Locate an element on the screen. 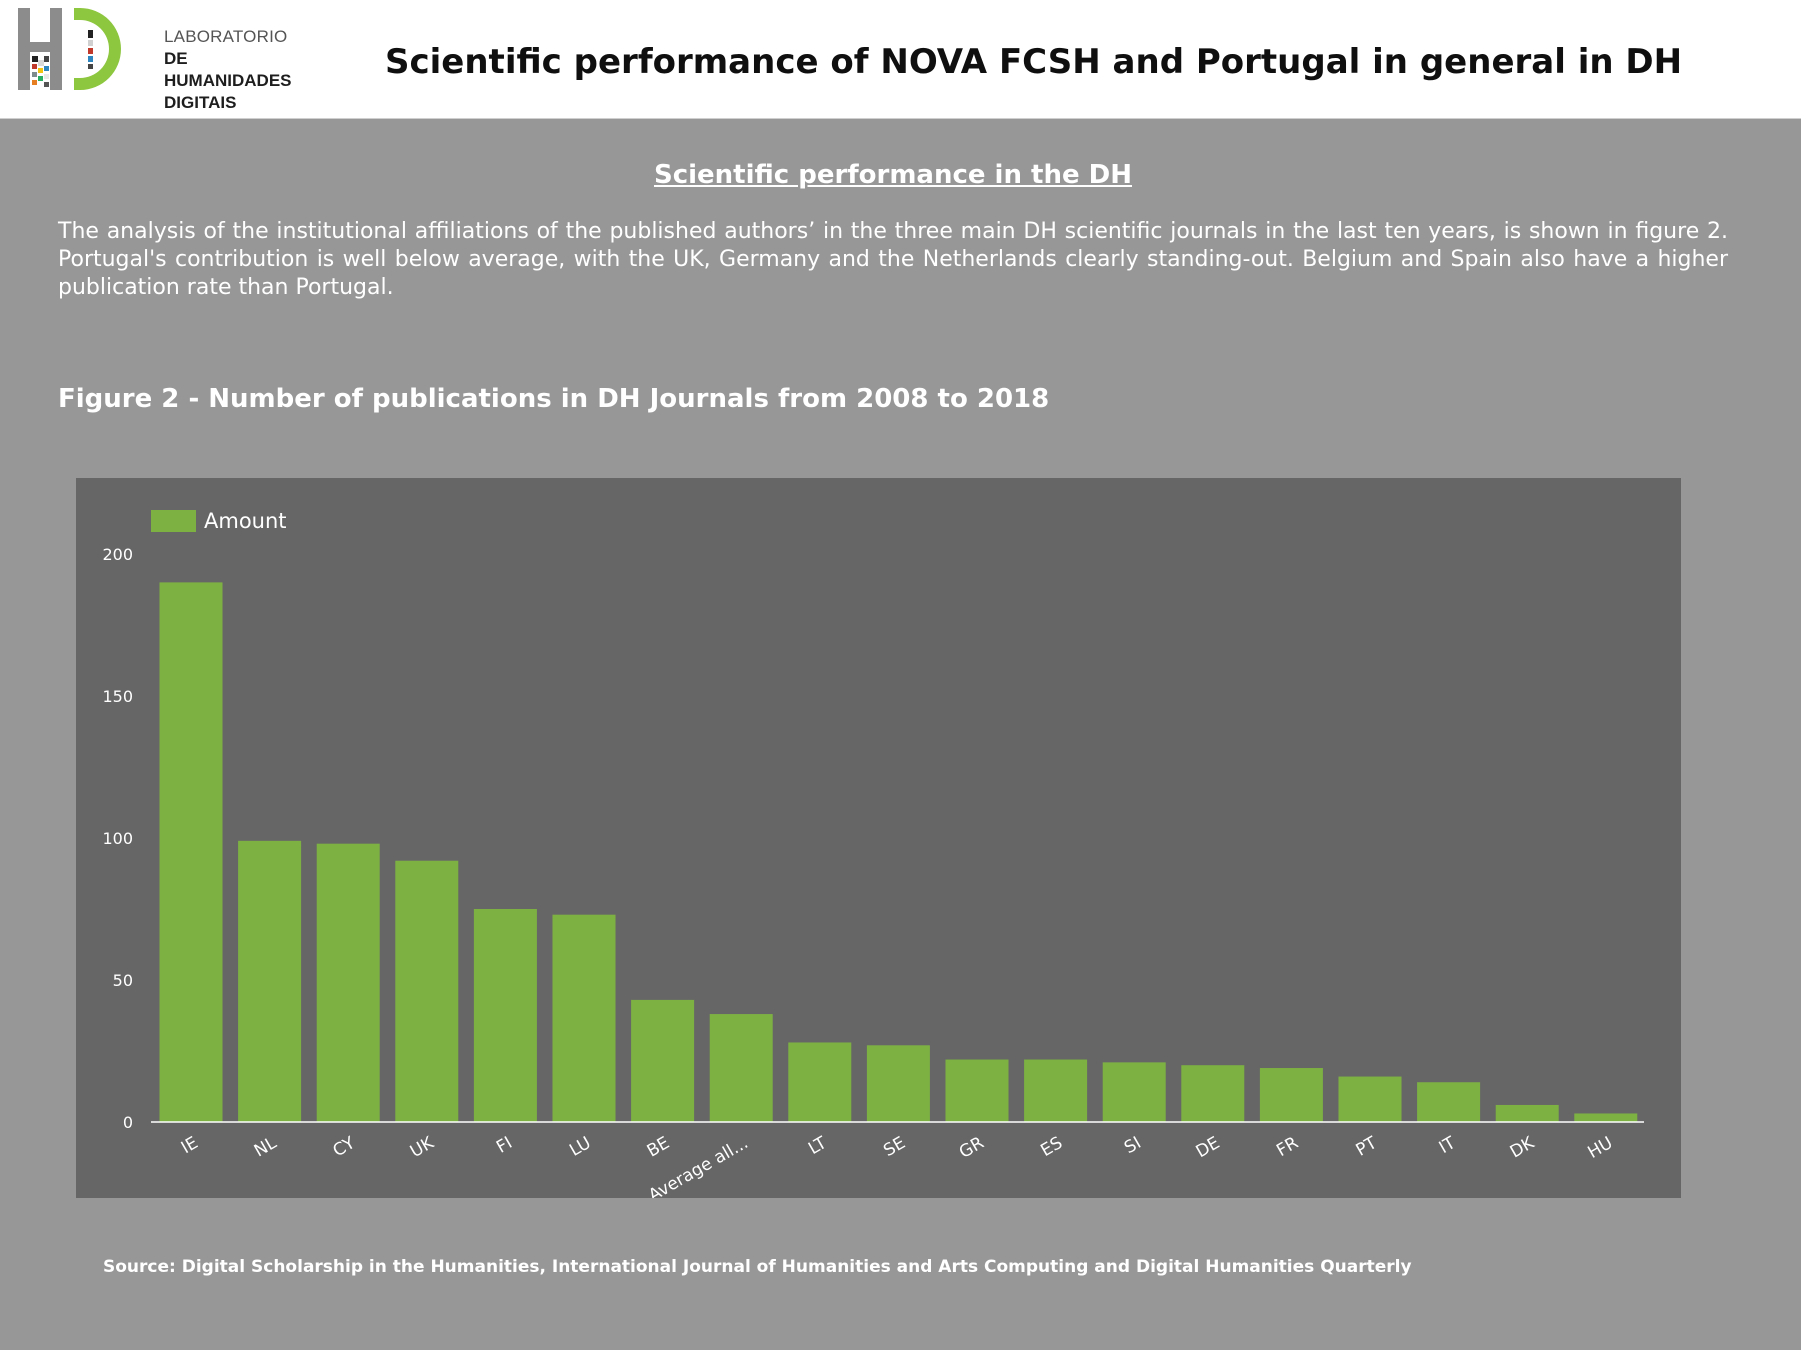 The image size is (1801, 1350). bar-average-all- is located at coordinates (741, 1068).